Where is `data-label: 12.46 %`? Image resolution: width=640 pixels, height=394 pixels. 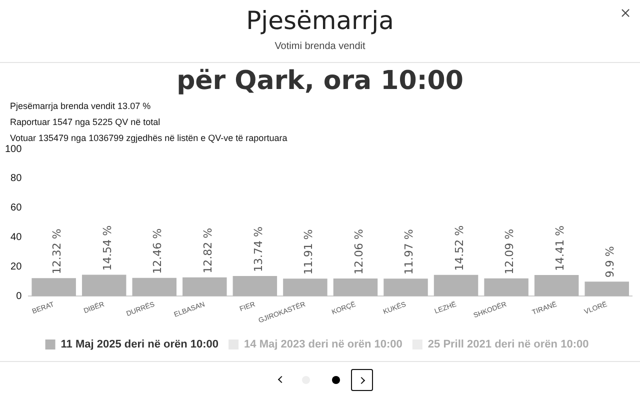 data-label: 12.46 % is located at coordinates (157, 251).